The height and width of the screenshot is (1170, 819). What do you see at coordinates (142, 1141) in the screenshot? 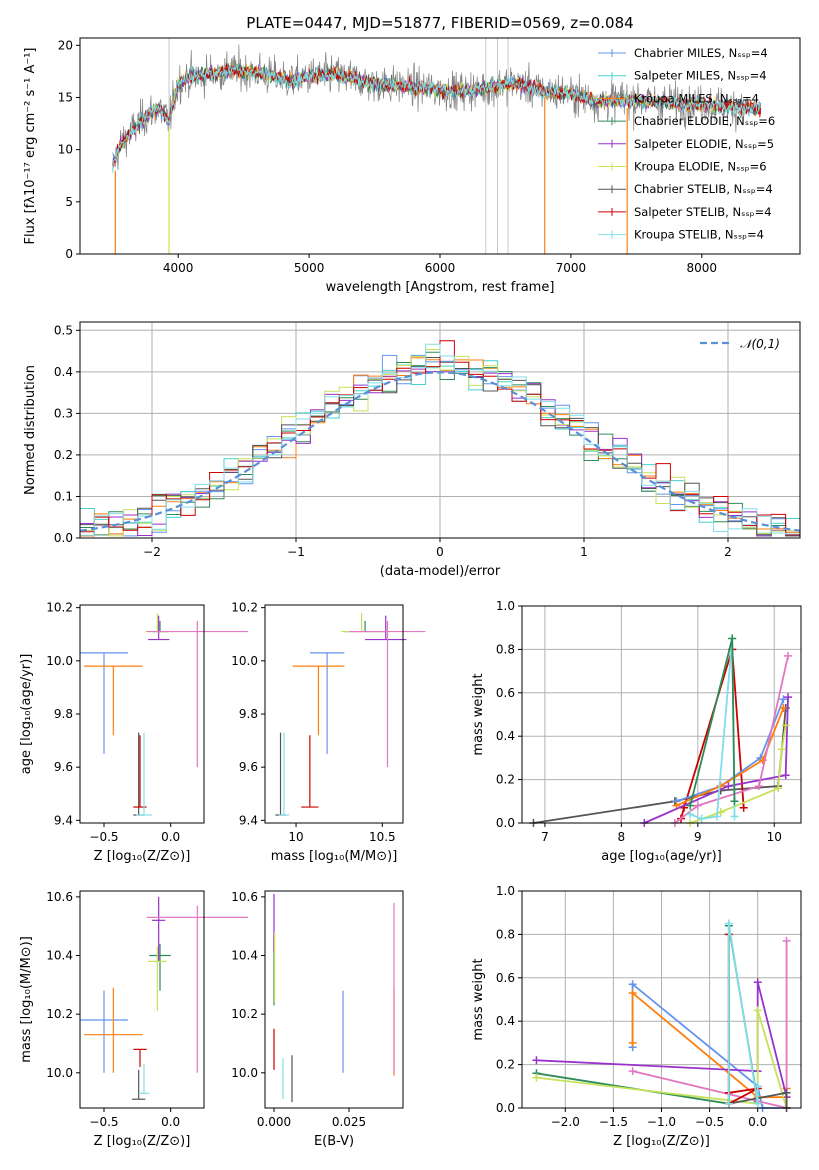
I see `mass_vs_Z-x-axis-label: Z [log₁₀(Z/Z⊙)]` at bounding box center [142, 1141].